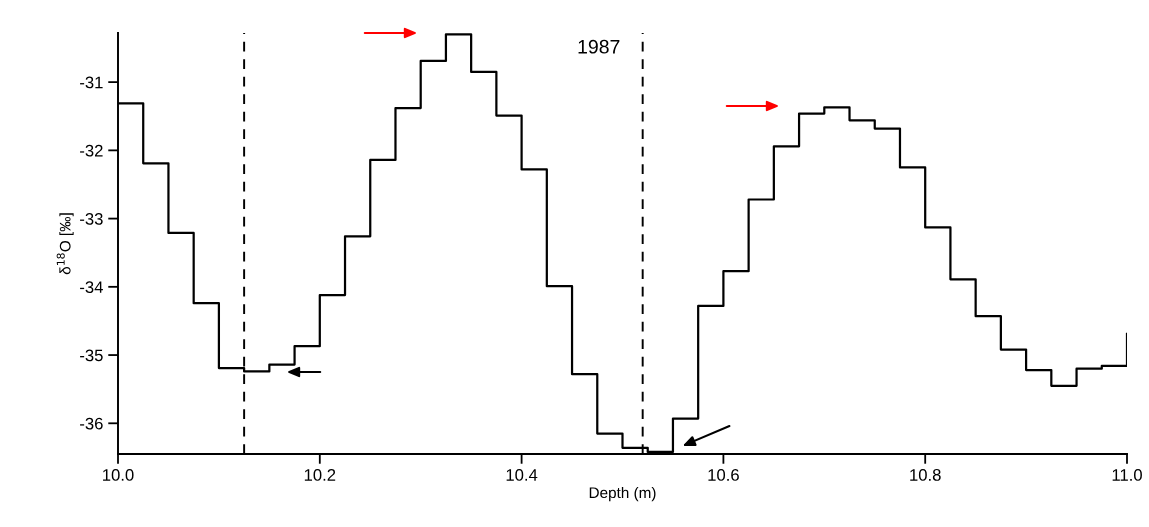 This screenshot has width=1149, height=527. What do you see at coordinates (925, 475) in the screenshot?
I see `x-tick-label: 10.8` at bounding box center [925, 475].